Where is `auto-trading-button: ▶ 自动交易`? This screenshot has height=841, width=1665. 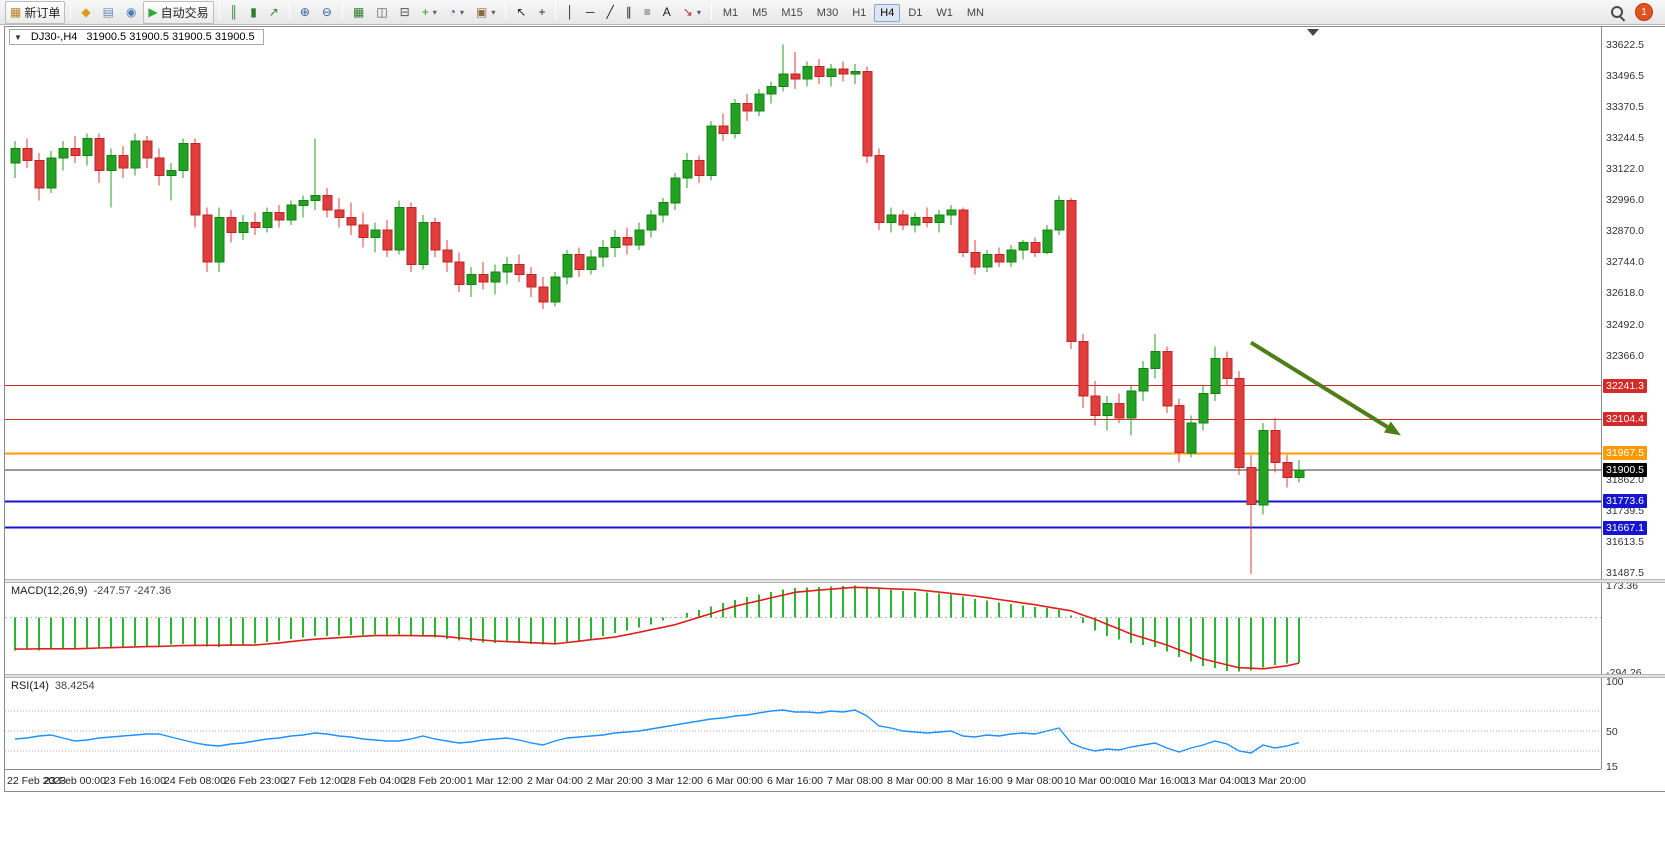
auto-trading-button: ▶ 自动交易 is located at coordinates (178, 12).